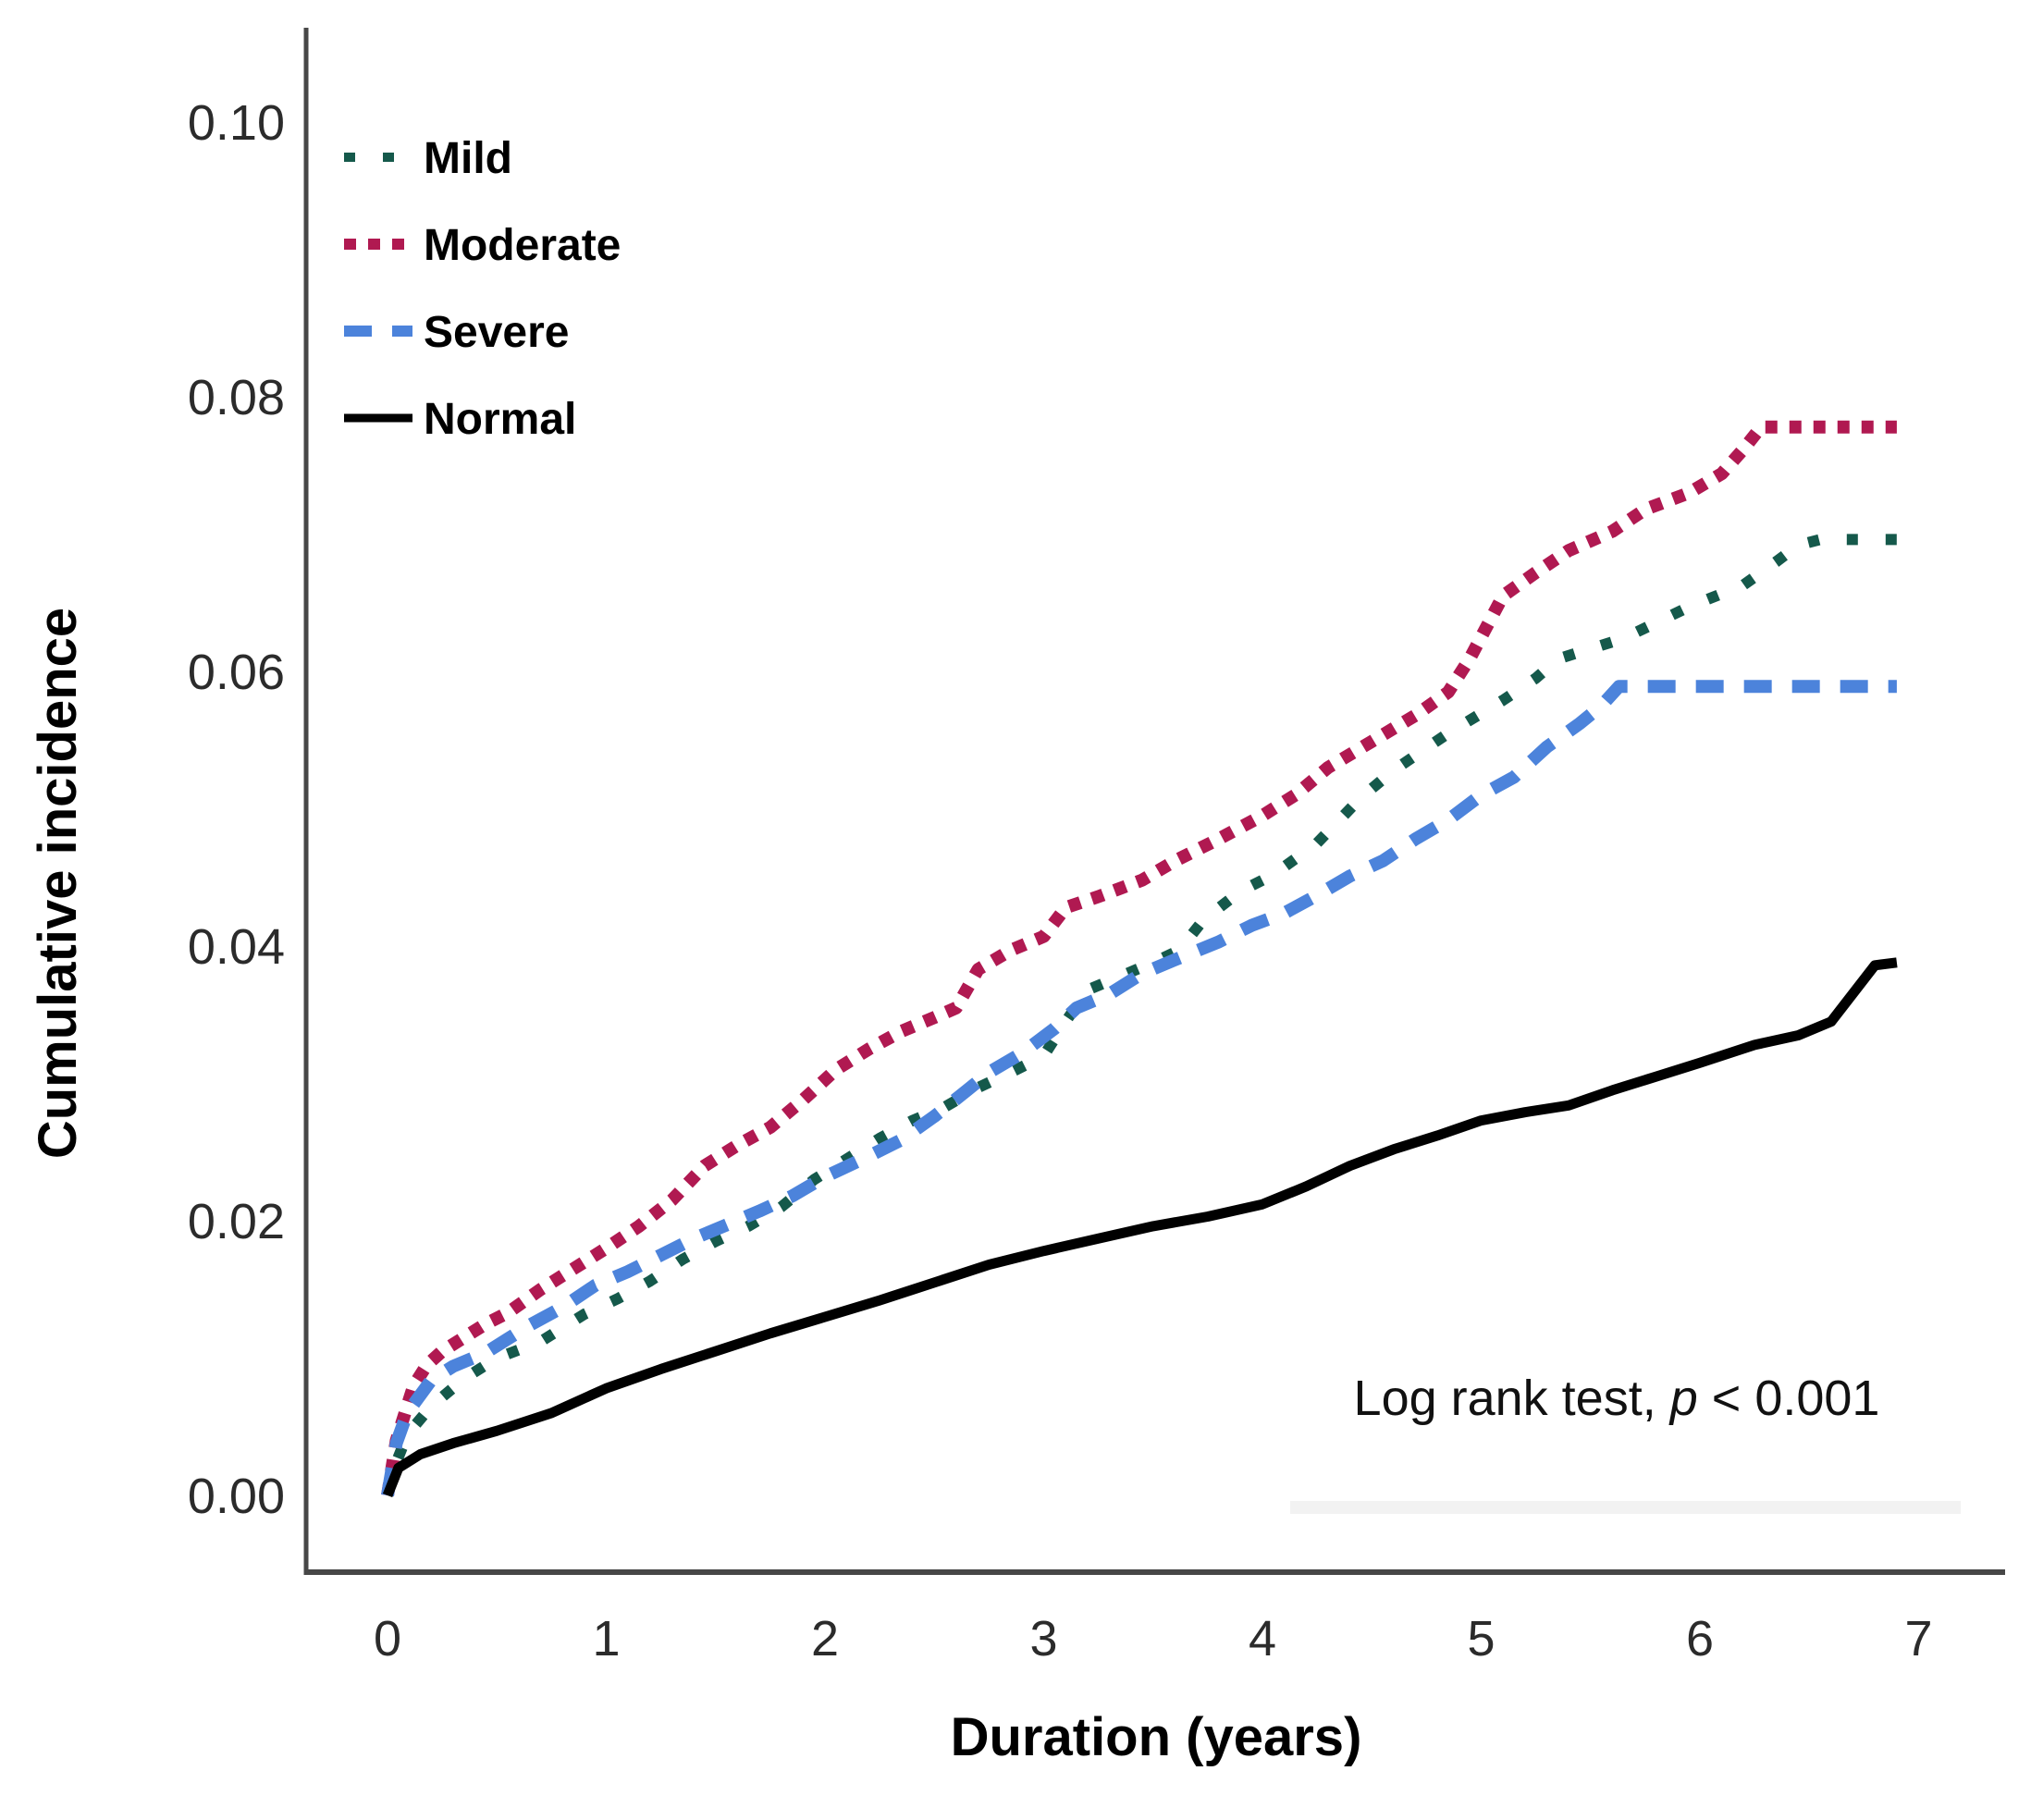 The image size is (2031, 1820). What do you see at coordinates (236, 672) in the screenshot?
I see `y-tick-label-0.06: 0.06` at bounding box center [236, 672].